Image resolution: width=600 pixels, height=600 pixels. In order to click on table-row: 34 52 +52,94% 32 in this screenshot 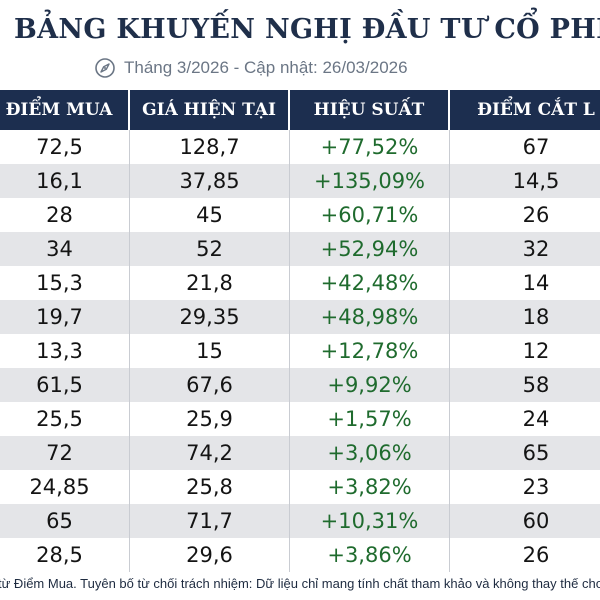, I will do `click(300, 249)`.